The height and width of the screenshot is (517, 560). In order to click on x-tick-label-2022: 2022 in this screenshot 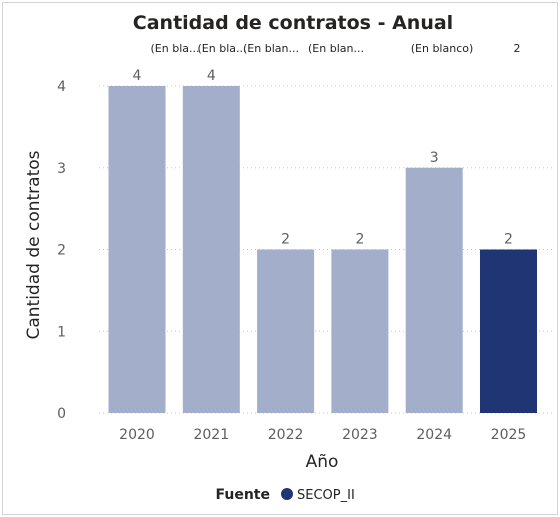, I will do `click(286, 435)`.